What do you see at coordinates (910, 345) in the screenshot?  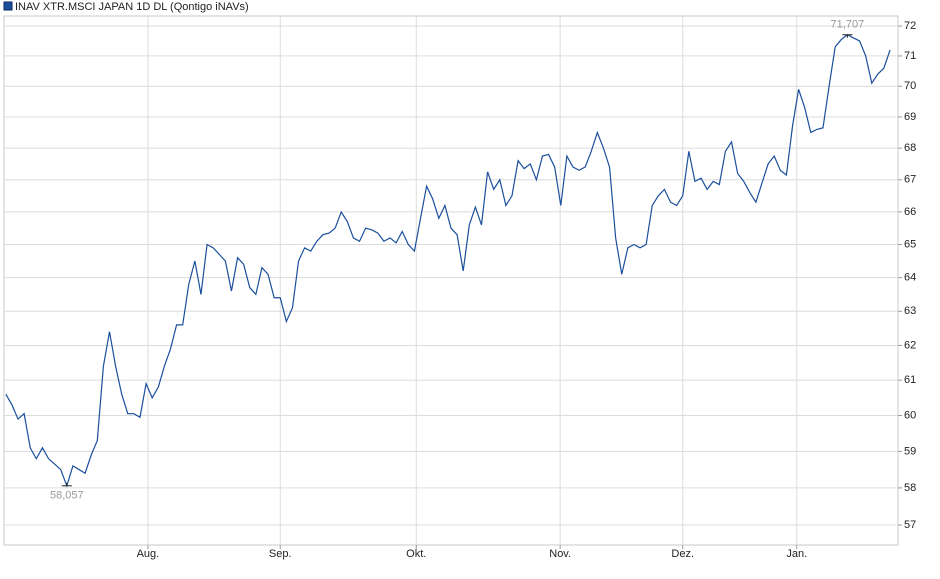 I see `y-tick-label: 62` at bounding box center [910, 345].